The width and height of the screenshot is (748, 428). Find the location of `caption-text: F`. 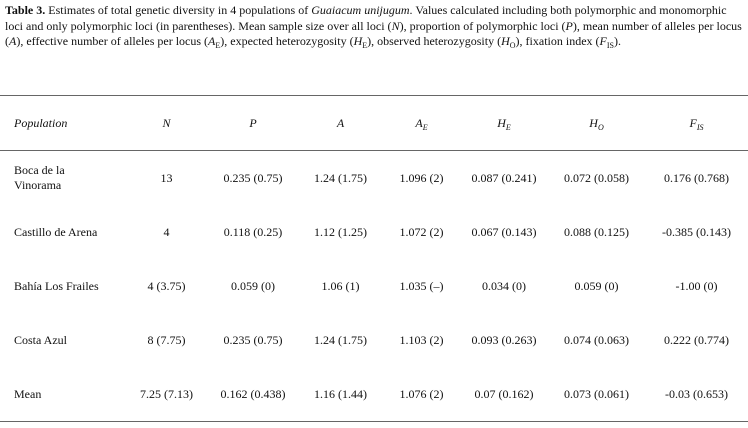

caption-text: F is located at coordinates (603, 41).